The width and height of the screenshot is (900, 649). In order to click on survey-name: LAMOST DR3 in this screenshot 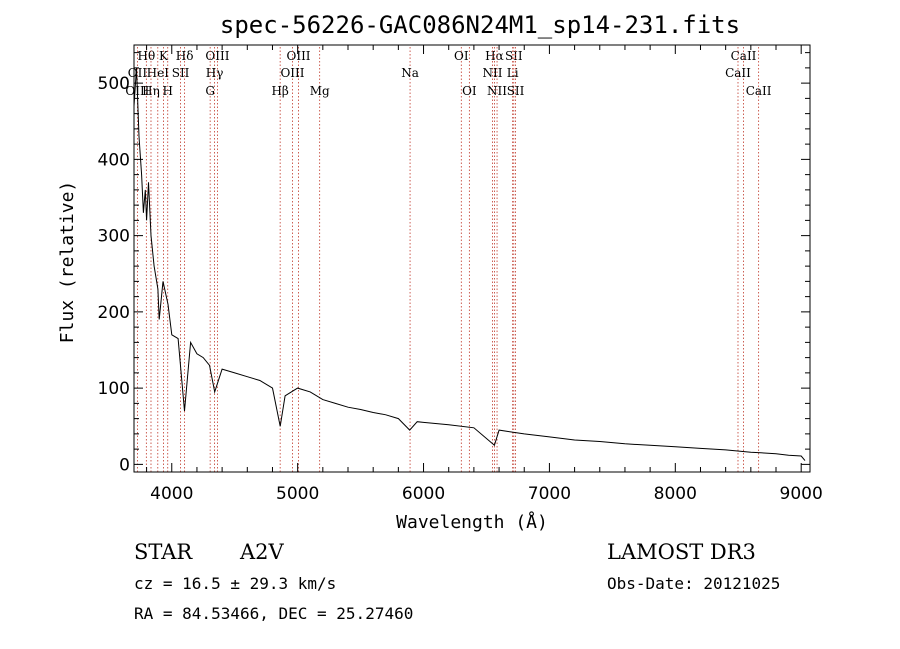, I will do `click(681, 552)`.